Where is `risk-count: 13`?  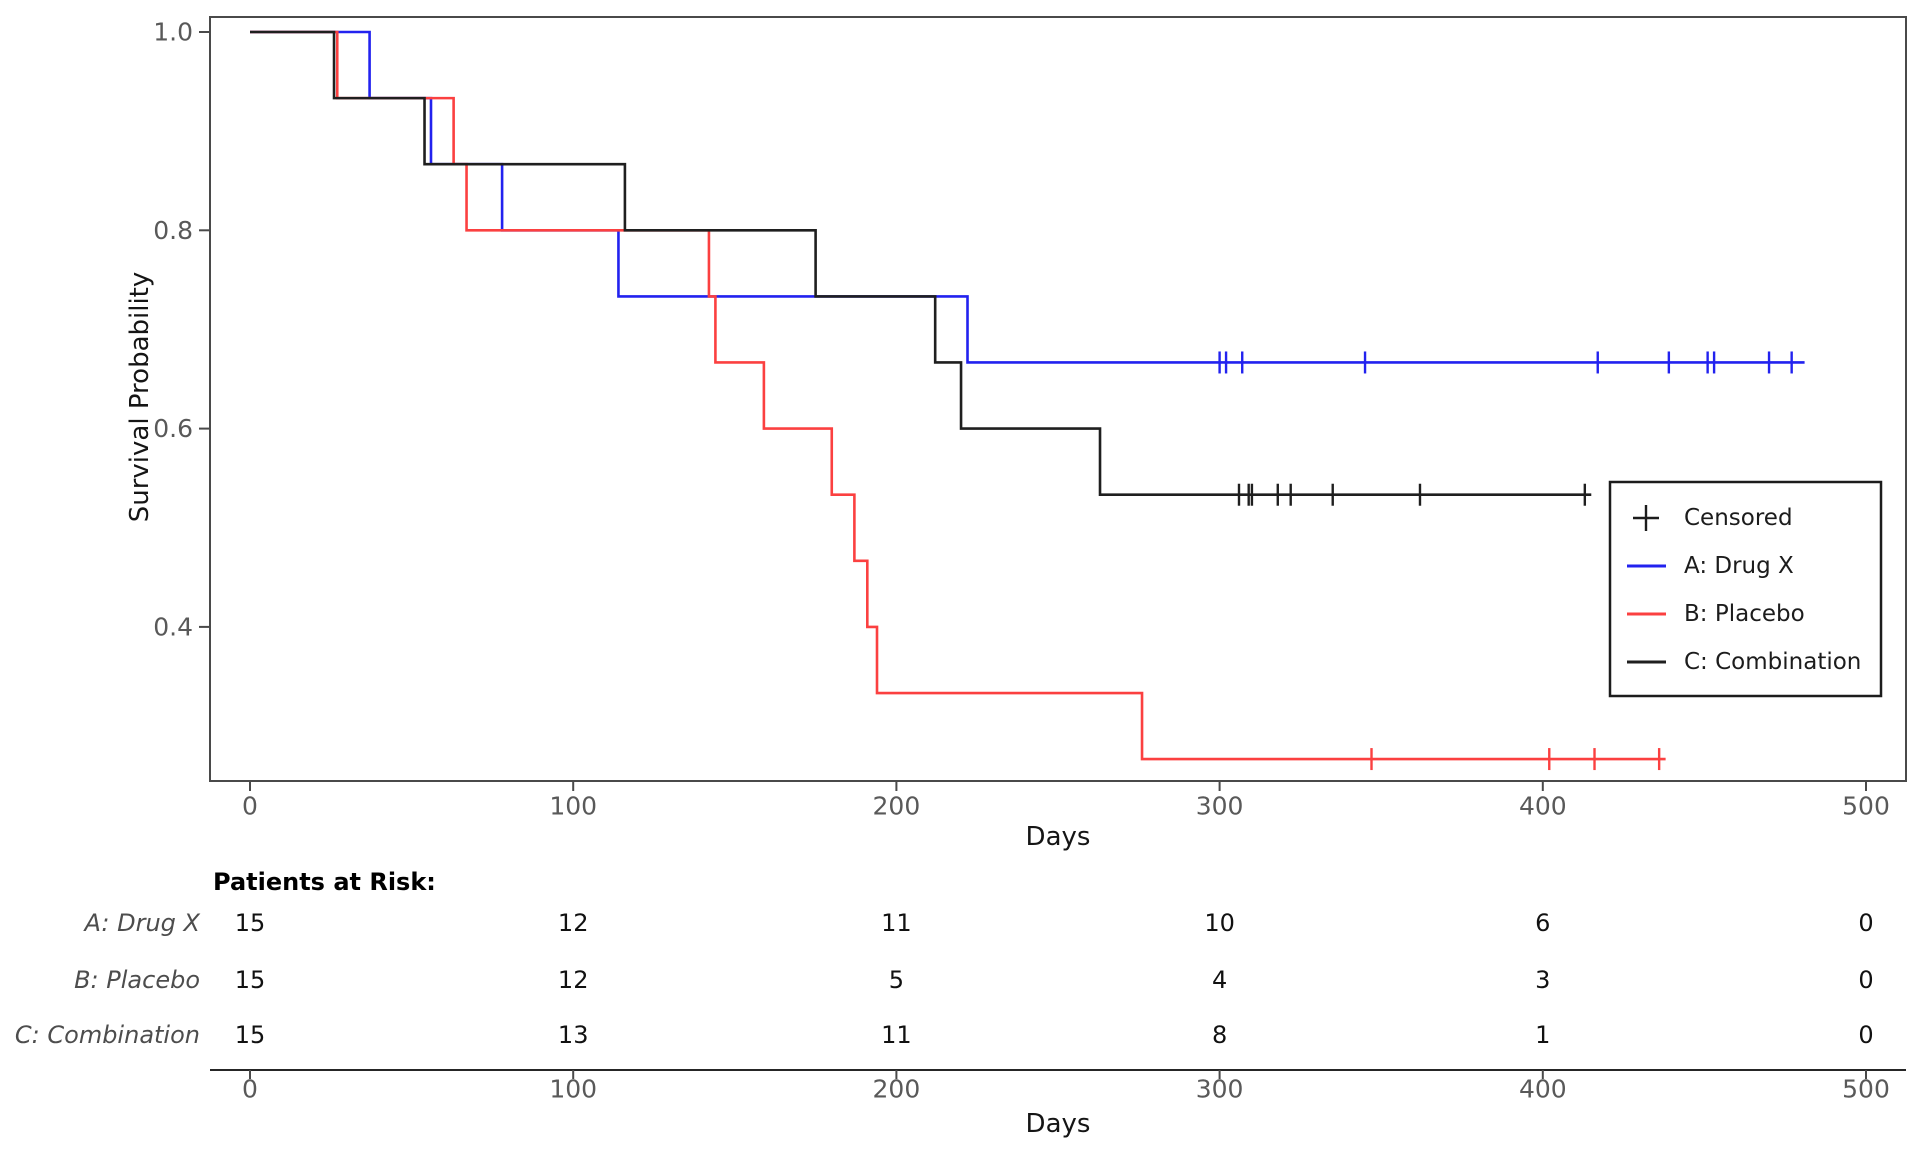
risk-count: 13 is located at coordinates (573, 1035).